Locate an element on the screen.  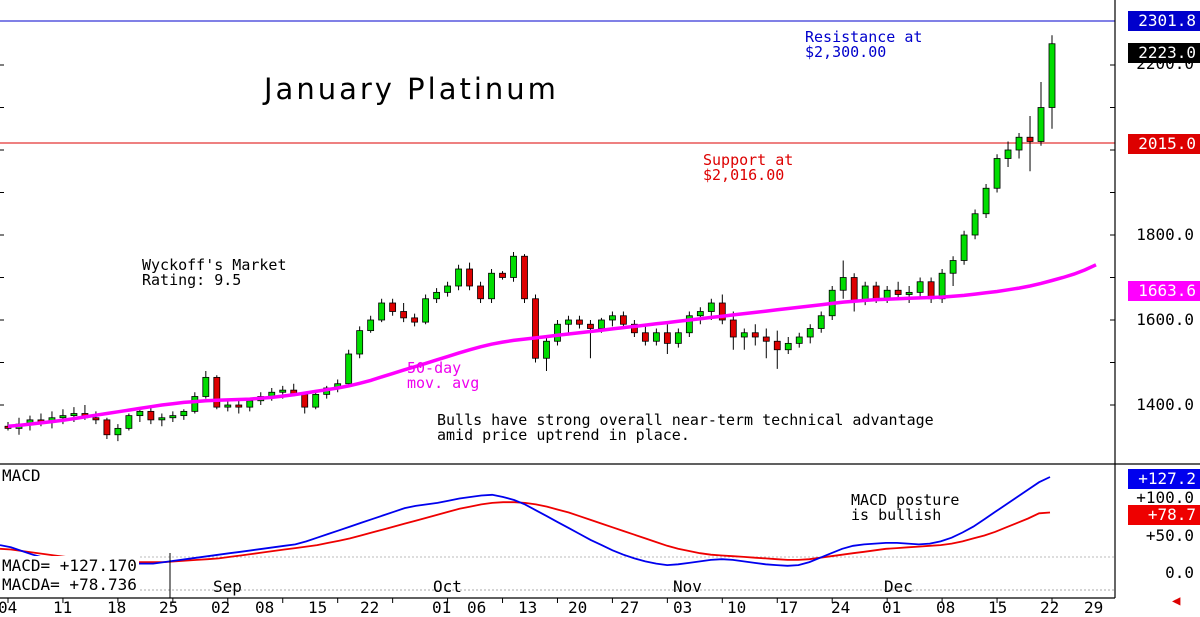
macd-layer is located at coordinates (525, 521).